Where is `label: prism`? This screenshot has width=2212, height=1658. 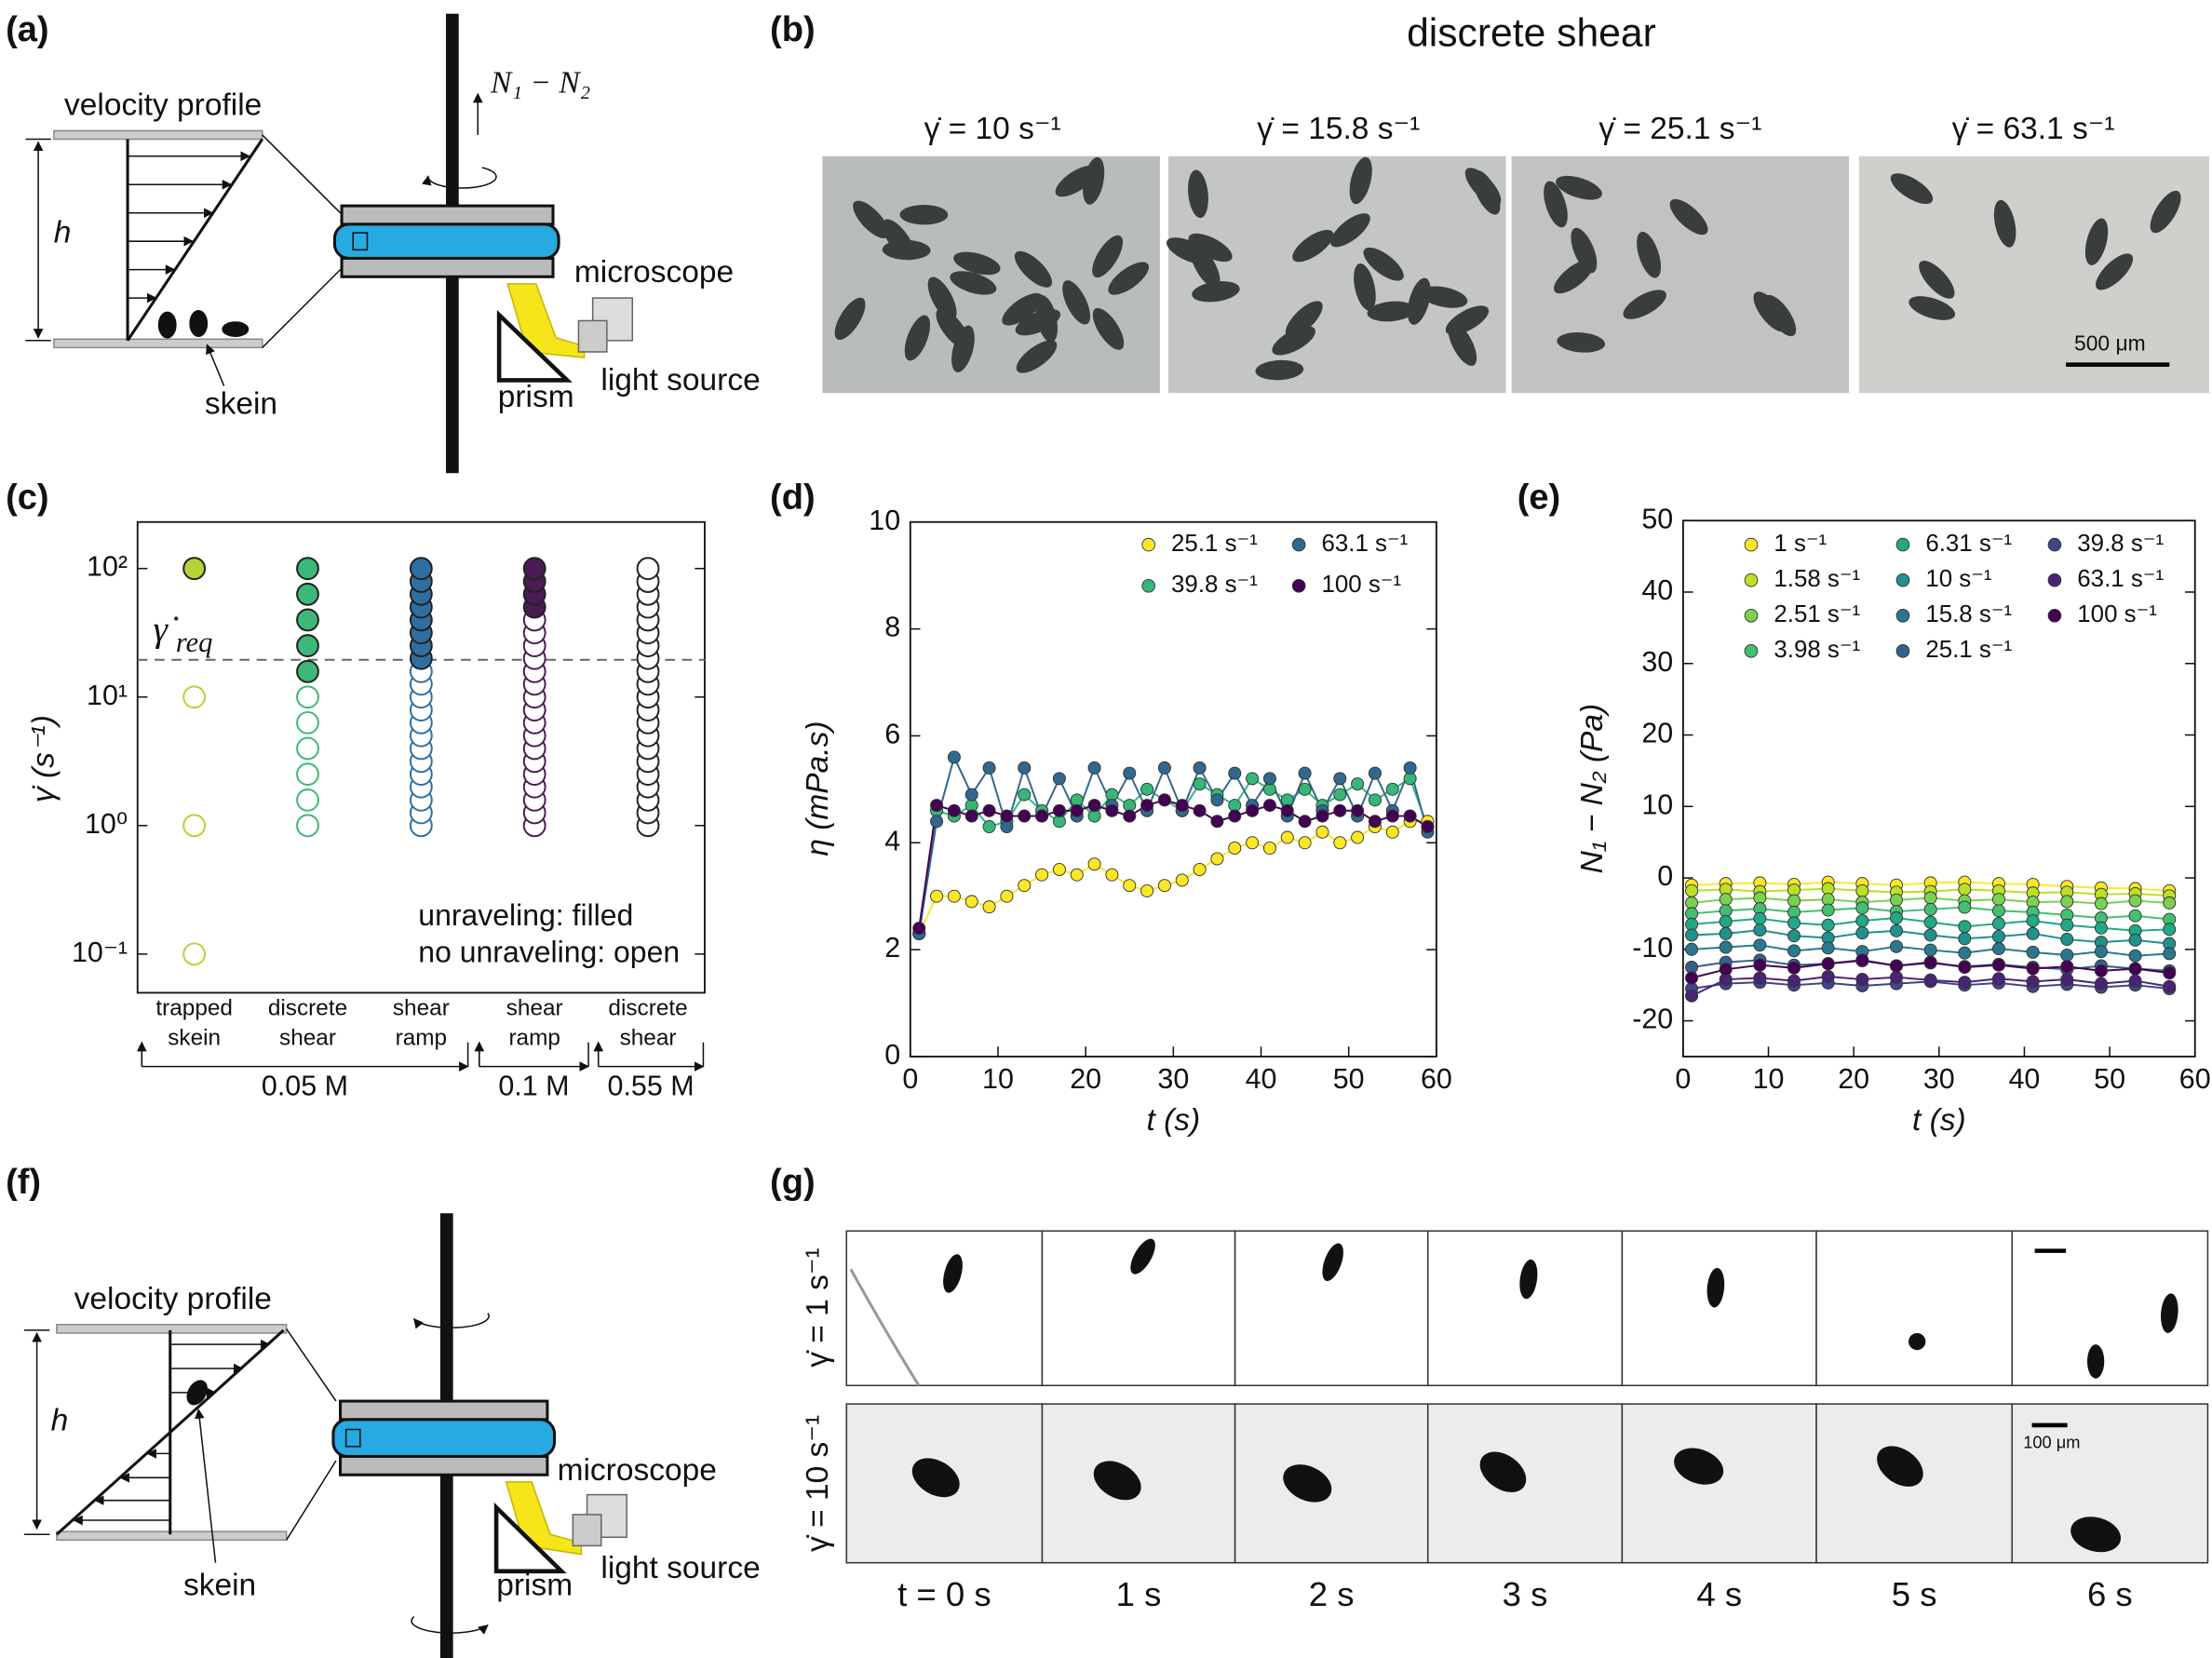
label: prism is located at coordinates (536, 397).